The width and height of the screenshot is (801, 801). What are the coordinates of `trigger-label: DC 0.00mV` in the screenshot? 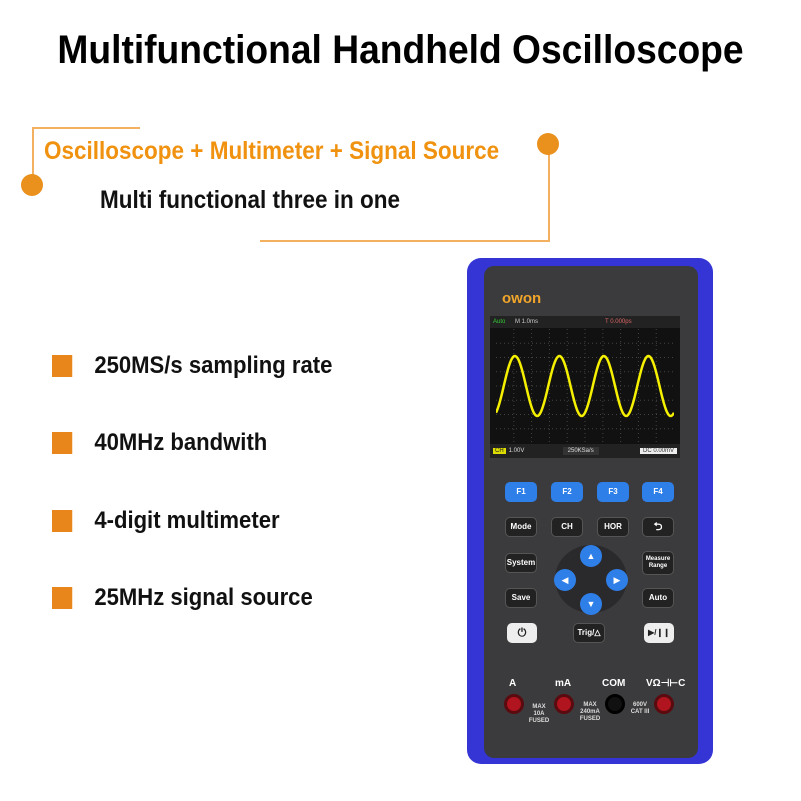 It's located at (658, 451).